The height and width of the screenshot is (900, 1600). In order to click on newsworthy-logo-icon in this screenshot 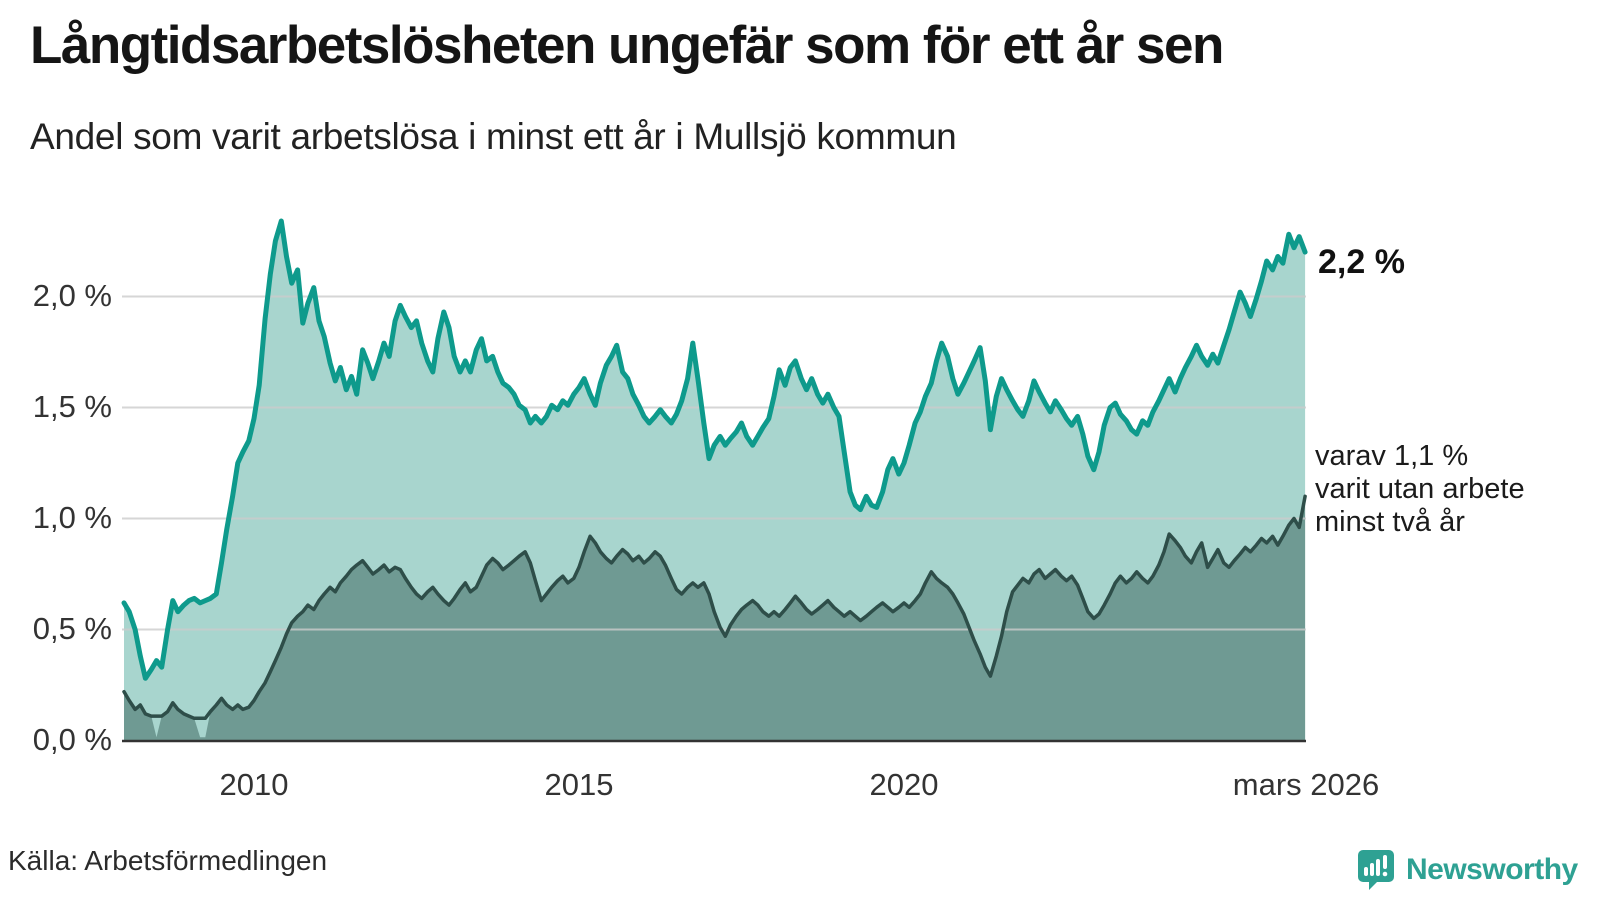, I will do `click(1376, 870)`.